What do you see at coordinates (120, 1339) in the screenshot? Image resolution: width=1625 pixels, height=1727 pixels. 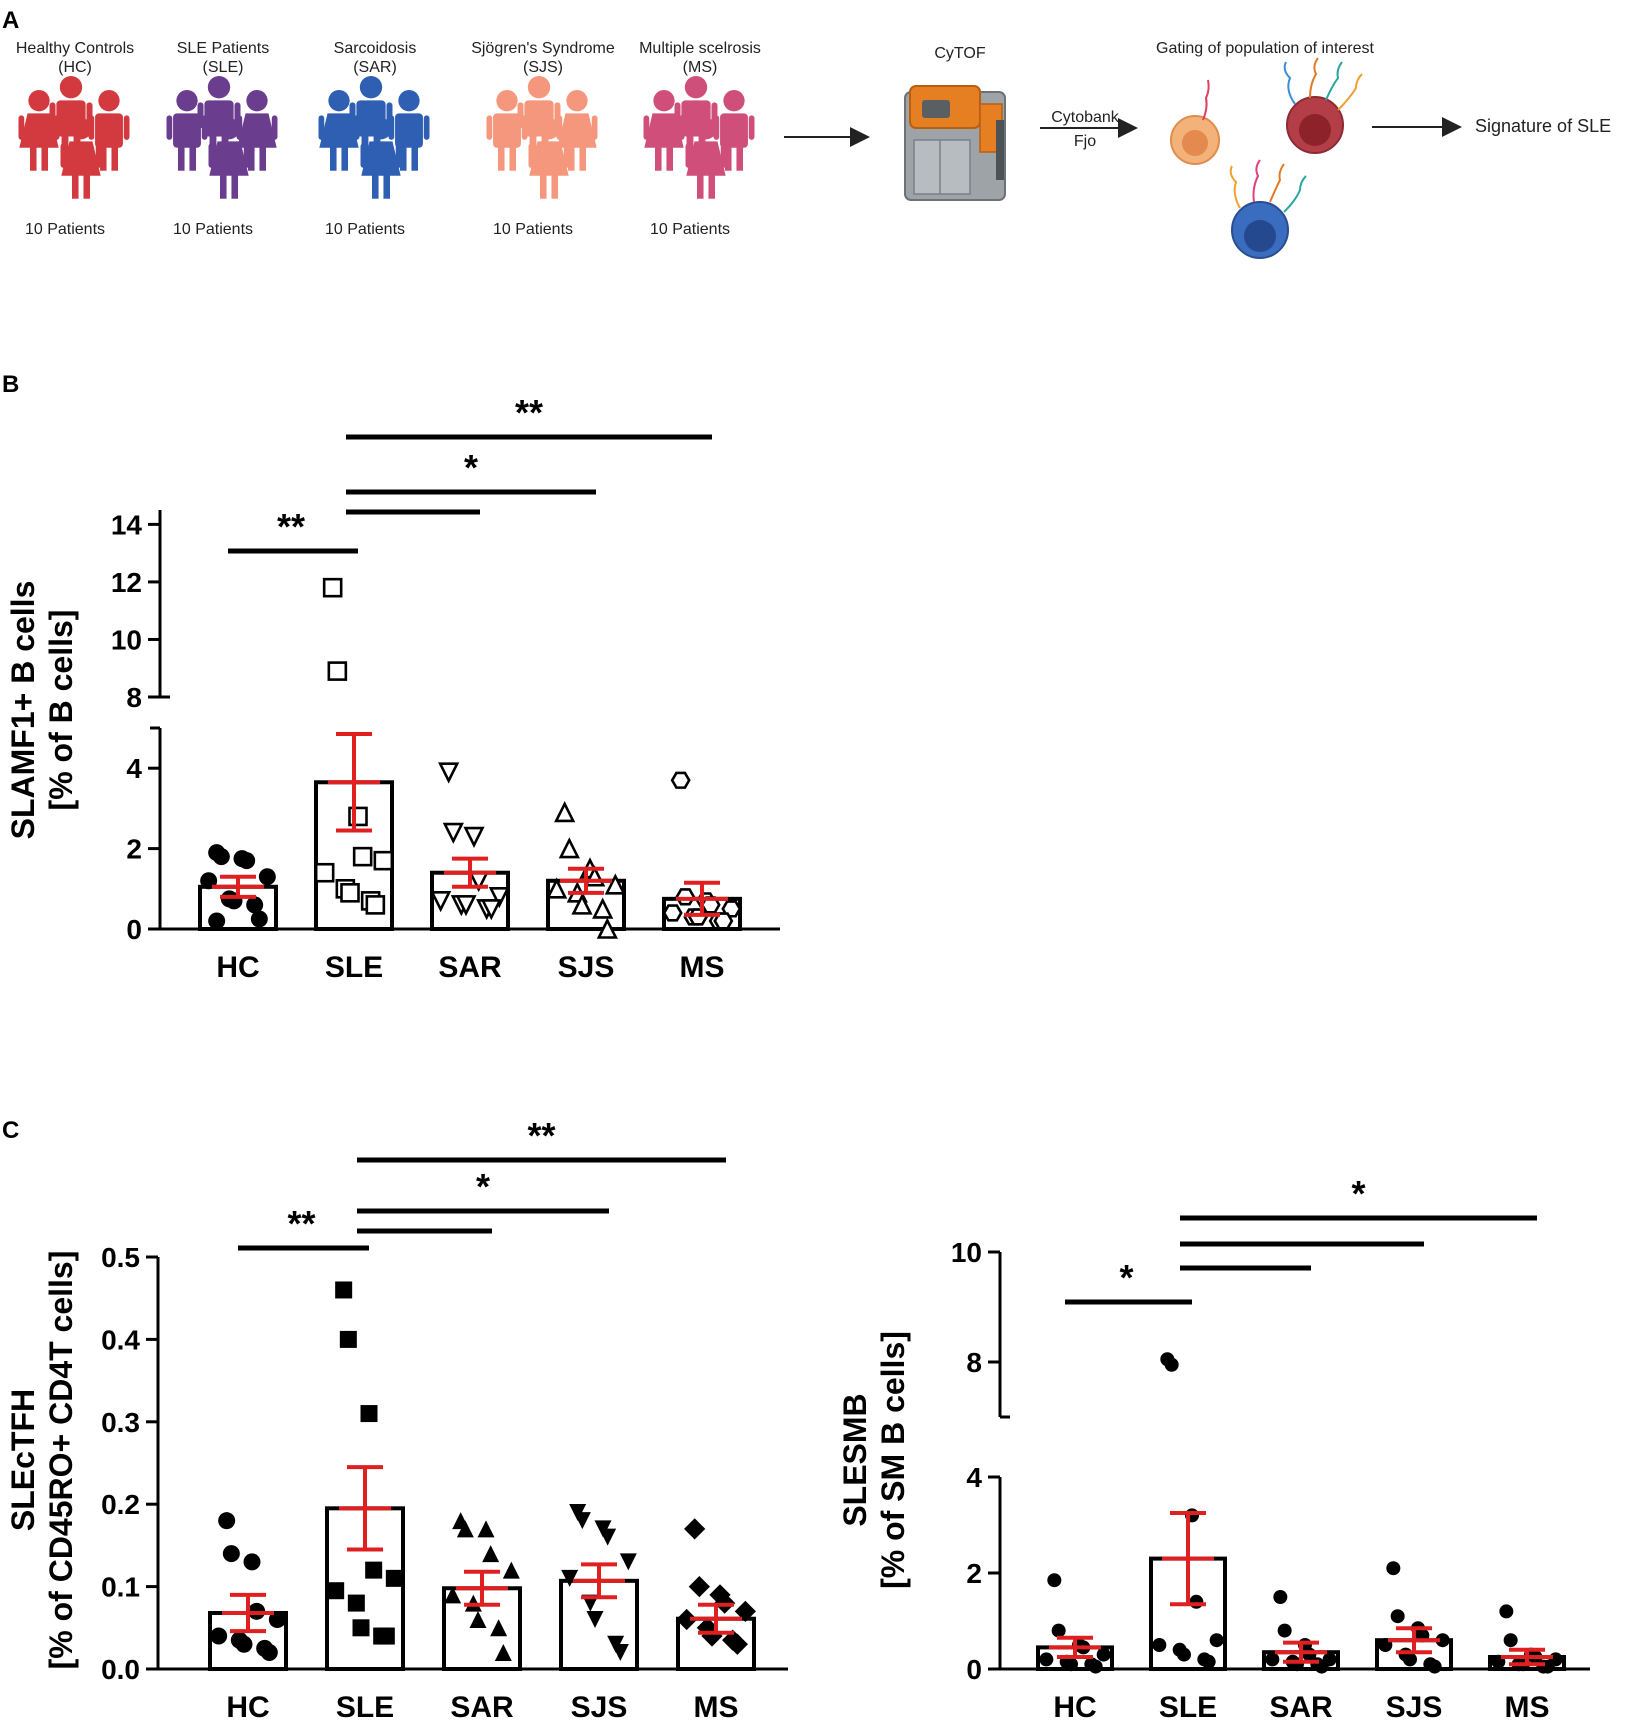 I see `y-tick-label: 0.4` at bounding box center [120, 1339].